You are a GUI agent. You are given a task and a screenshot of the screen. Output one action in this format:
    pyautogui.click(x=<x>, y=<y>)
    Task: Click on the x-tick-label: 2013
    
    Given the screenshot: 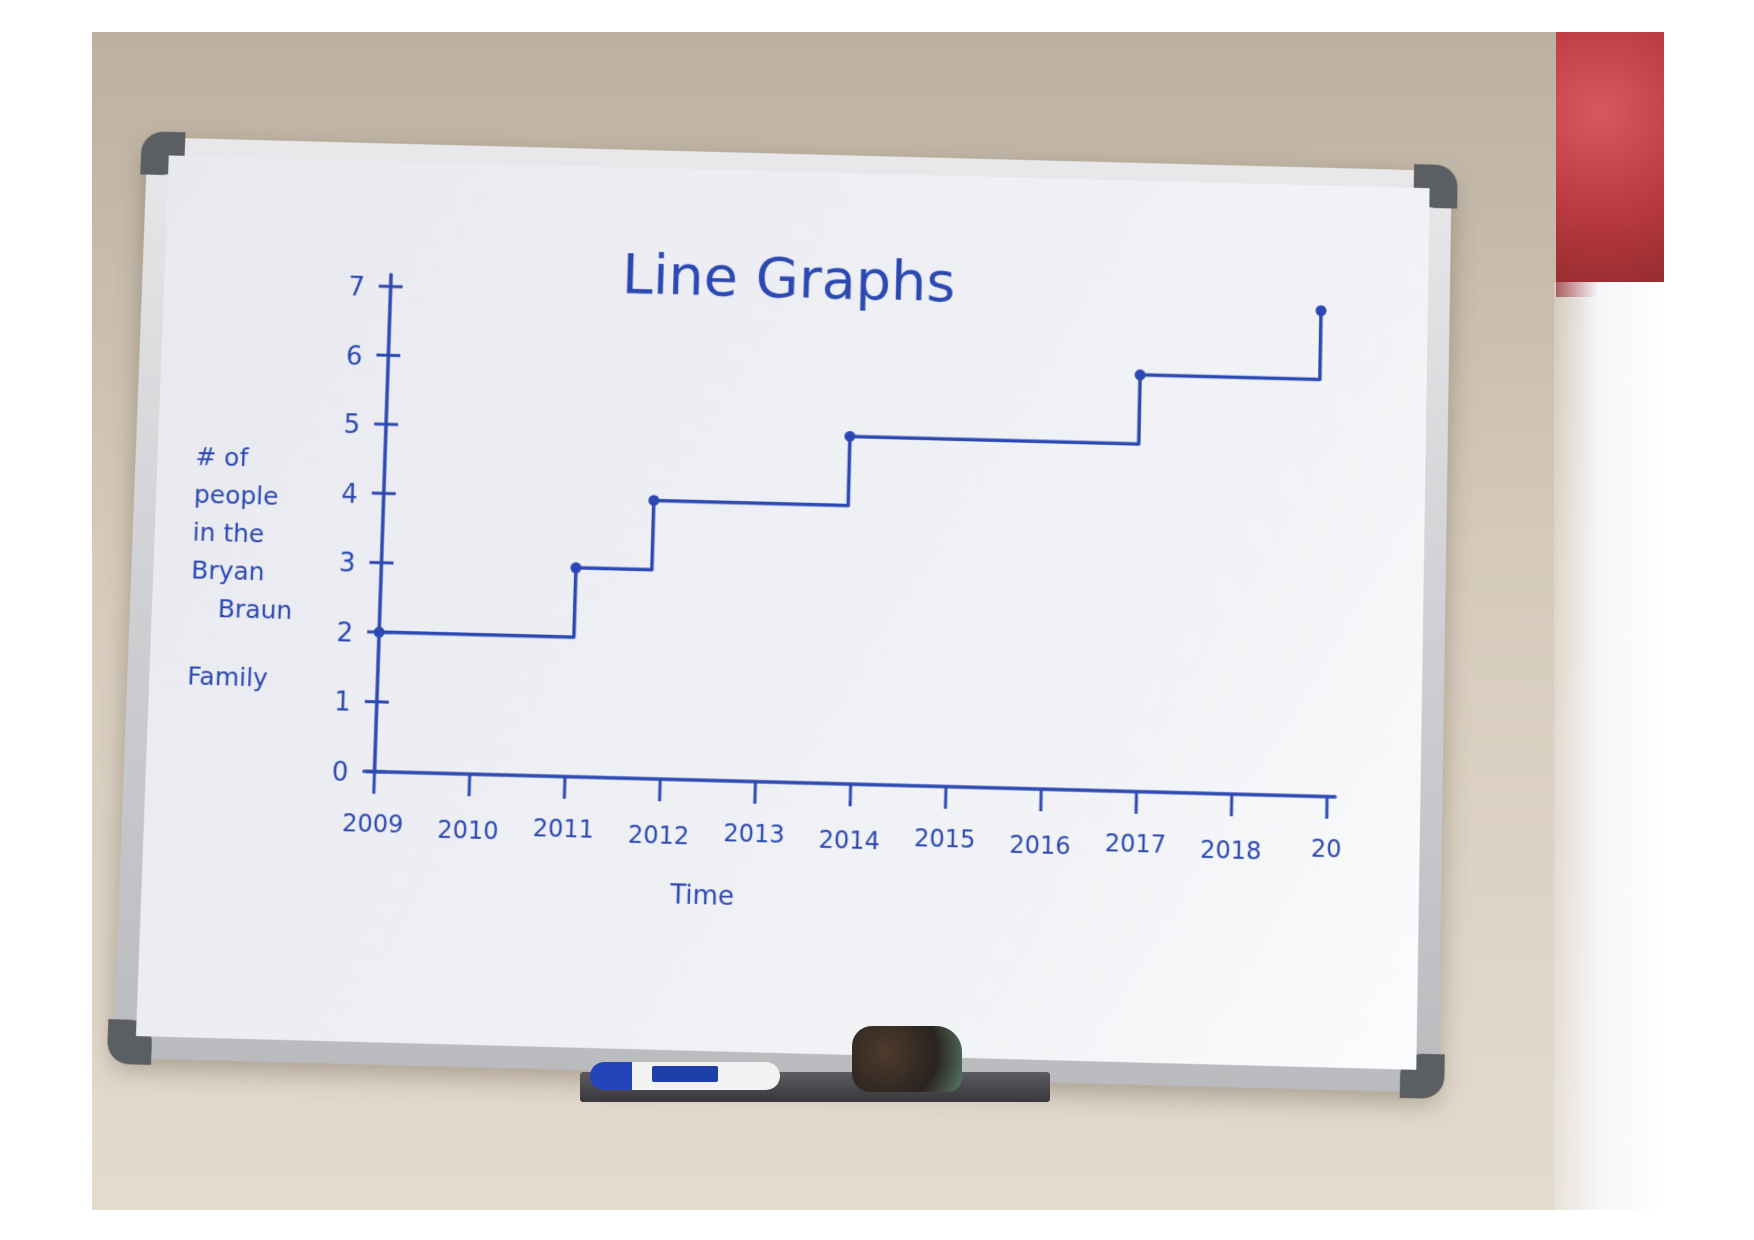 What is the action you would take?
    pyautogui.click(x=754, y=834)
    